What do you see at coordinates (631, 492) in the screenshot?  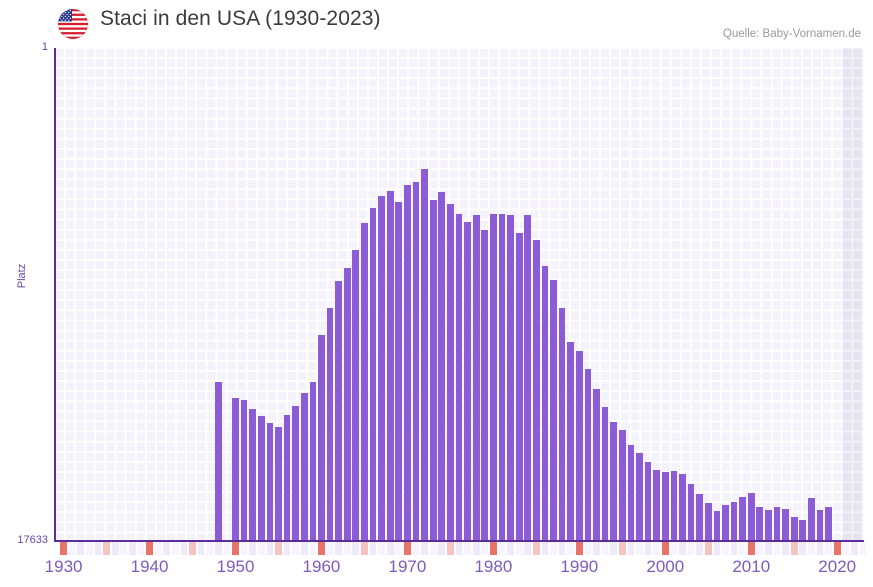 I see `bar-1996` at bounding box center [631, 492].